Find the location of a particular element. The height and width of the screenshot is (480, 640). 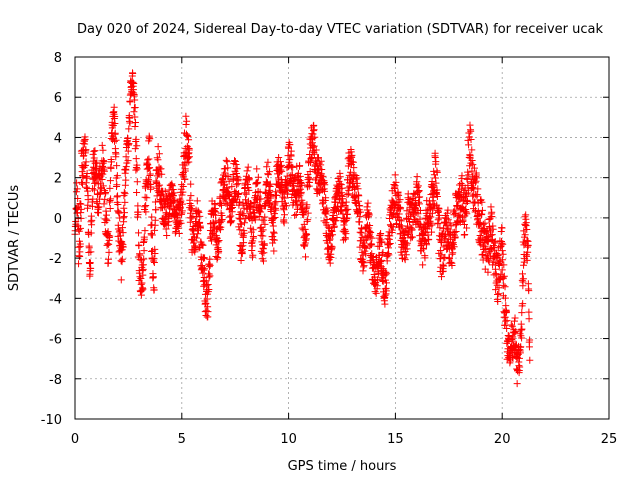

y-tick-label: -6 is located at coordinates (55, 340).